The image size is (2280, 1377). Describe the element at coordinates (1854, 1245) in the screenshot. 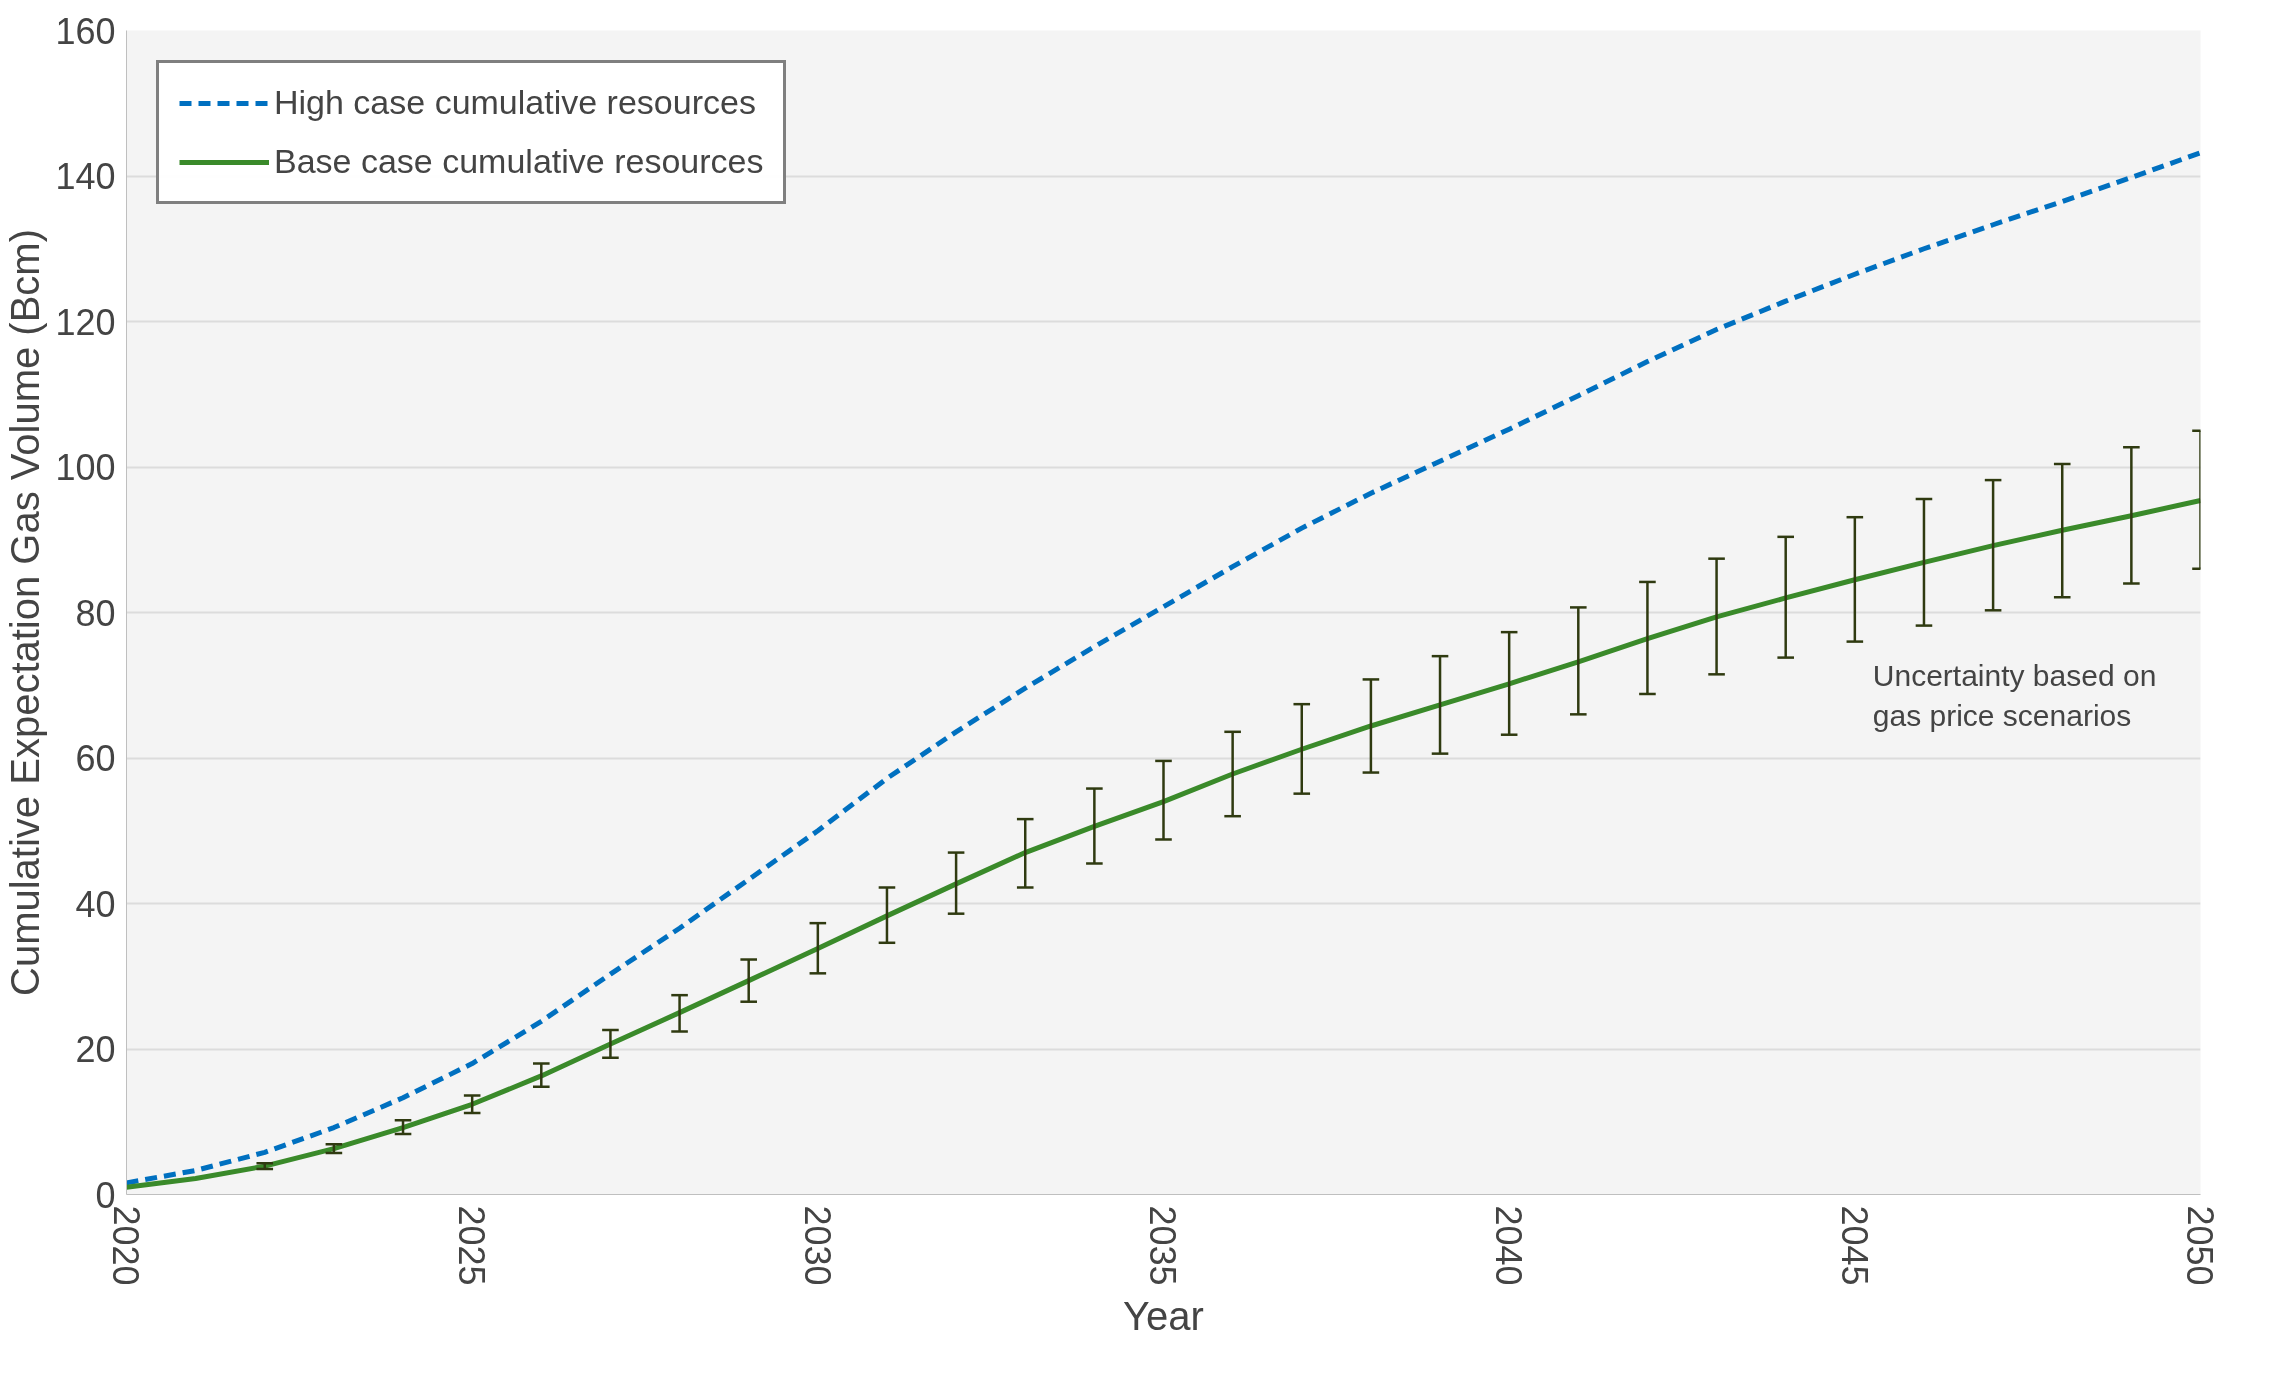

I see `x-tick-label: 2045` at that location.